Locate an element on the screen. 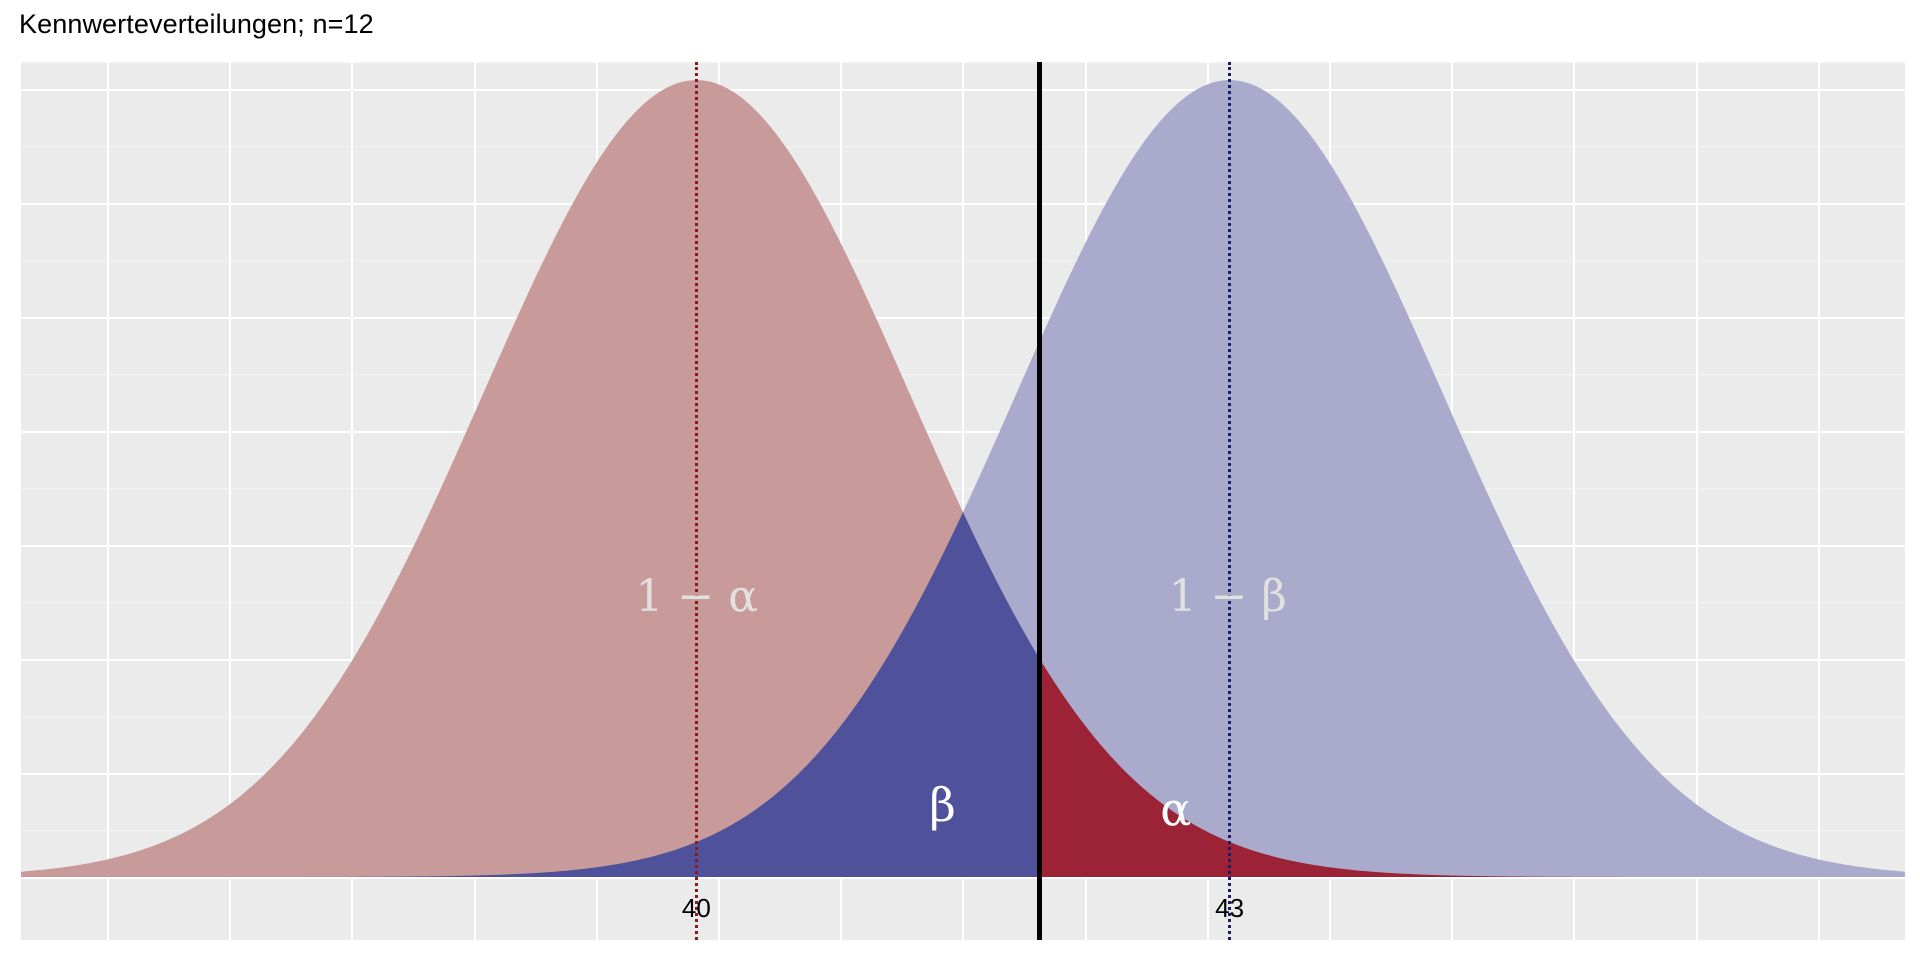 The image size is (1920, 962). x-tick-label: 43 is located at coordinates (1230, 908).